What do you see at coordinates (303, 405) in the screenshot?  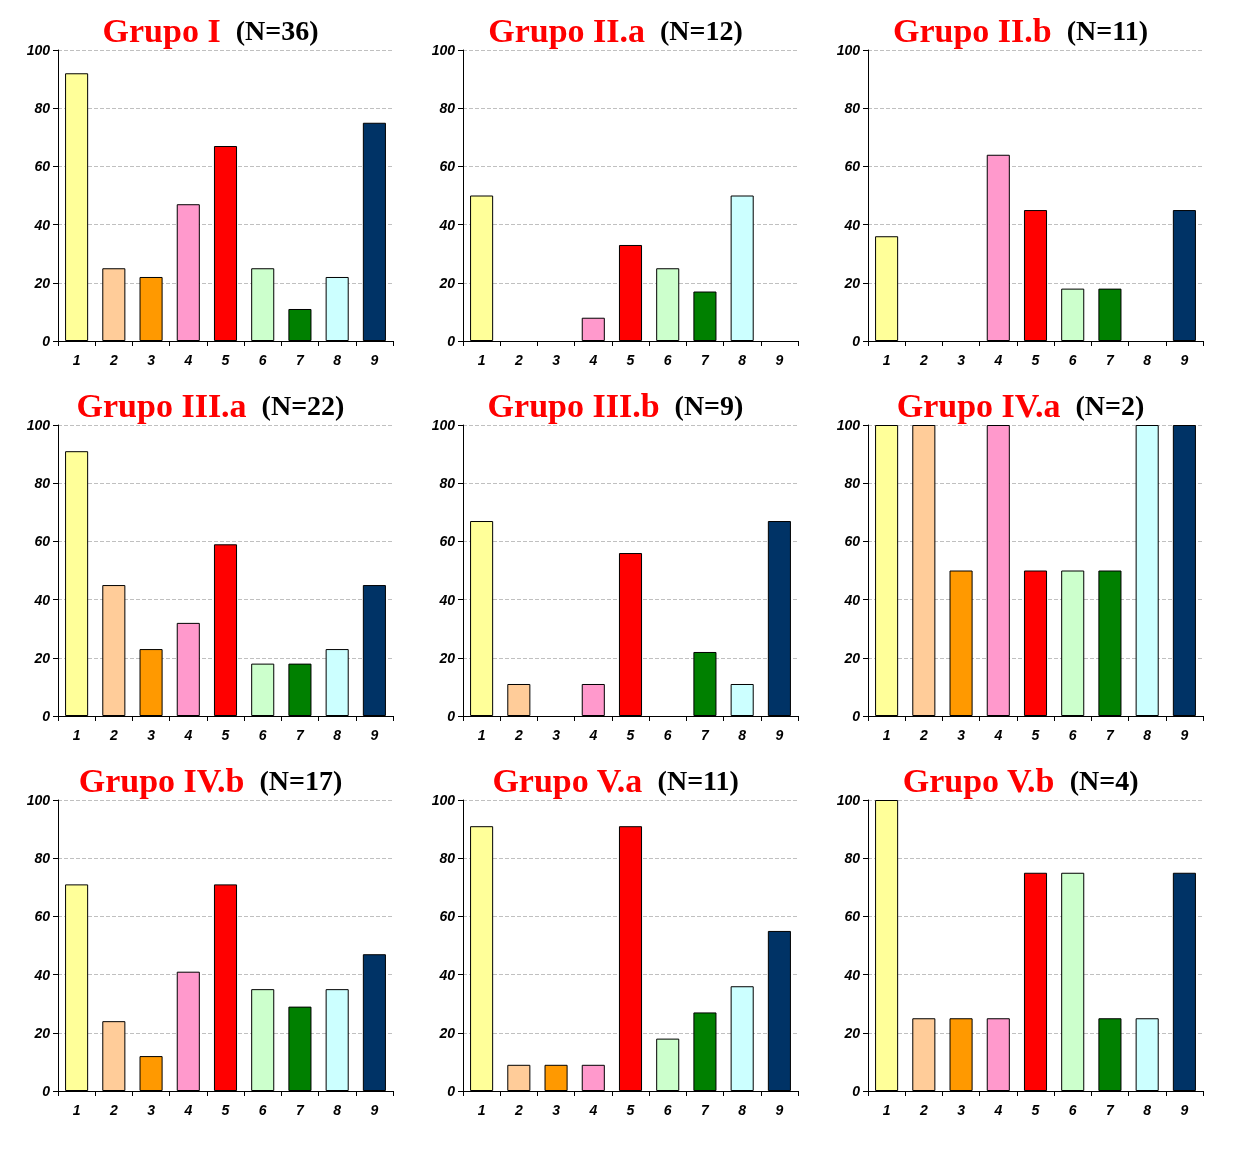 I see `chart-subtitle: (N=22)` at bounding box center [303, 405].